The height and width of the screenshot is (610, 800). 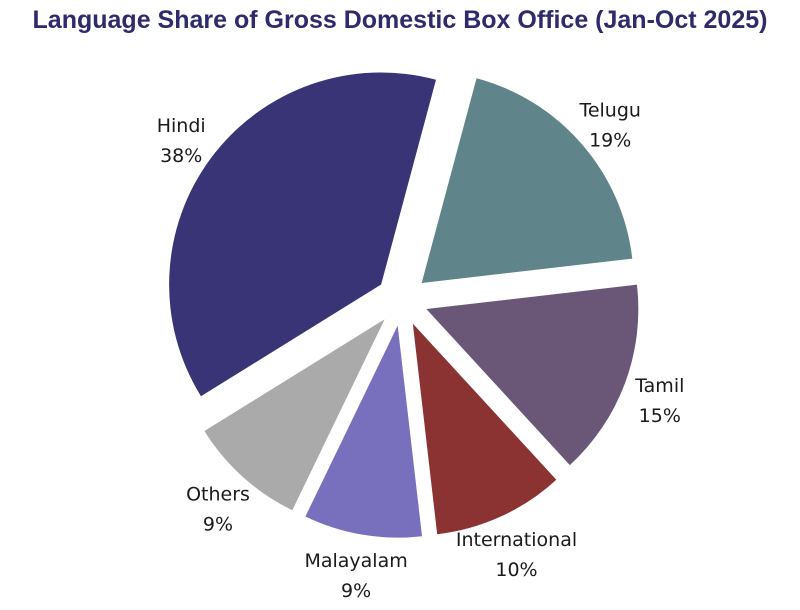 What do you see at coordinates (609, 125) in the screenshot?
I see `slice-label-telugu: Telugu 19%` at bounding box center [609, 125].